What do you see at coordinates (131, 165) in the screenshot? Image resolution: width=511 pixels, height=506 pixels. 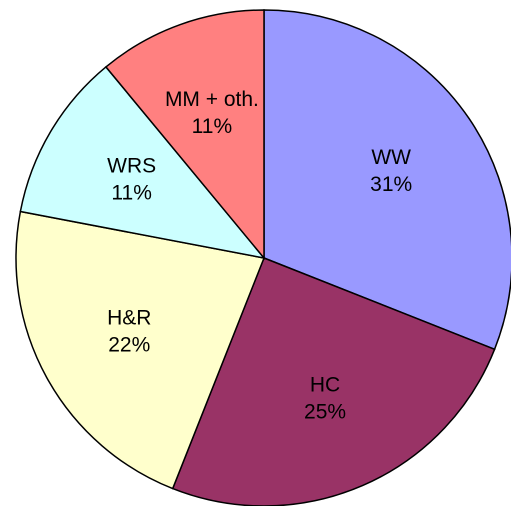 I see `slice-label: WRS` at bounding box center [131, 165].